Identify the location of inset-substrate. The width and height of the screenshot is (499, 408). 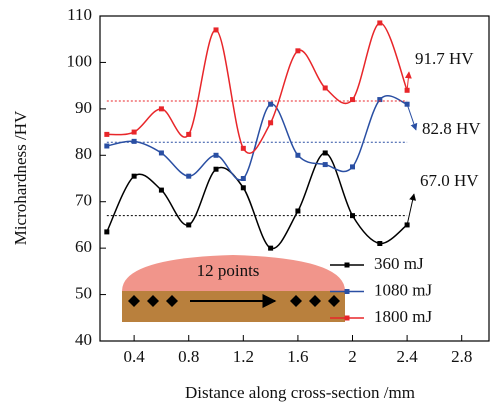
(233, 306).